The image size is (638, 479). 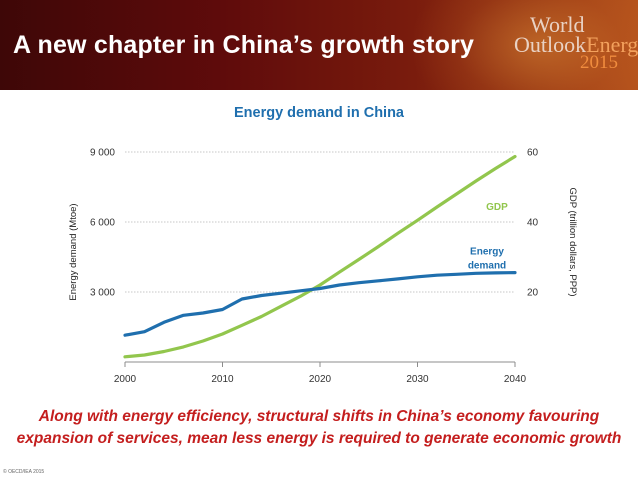 I want to click on copyright-notice: © OECD/IEA 2015, so click(x=24, y=472).